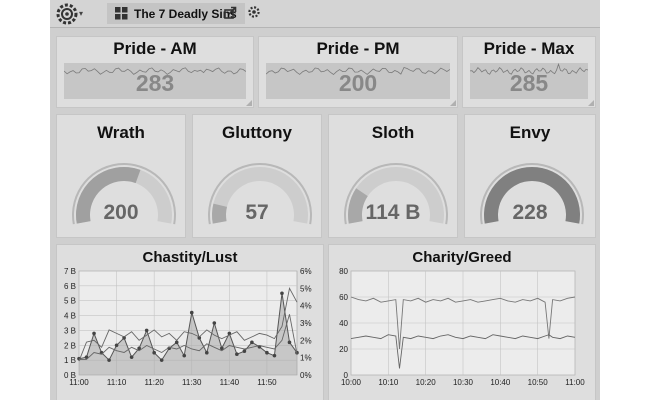 The width and height of the screenshot is (650, 400). Describe the element at coordinates (121, 13) in the screenshot. I see `dashboard-grid-icon` at that location.